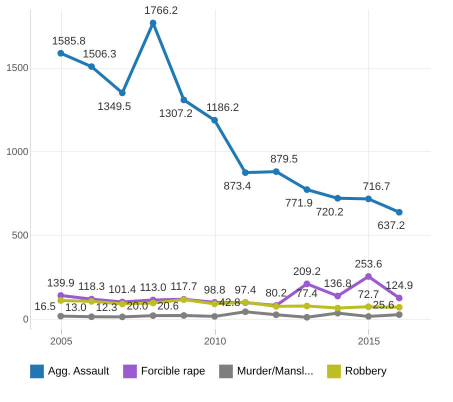 This screenshot has height=402, width=453. I want to click on legend-label: Forcible rape, so click(173, 371).